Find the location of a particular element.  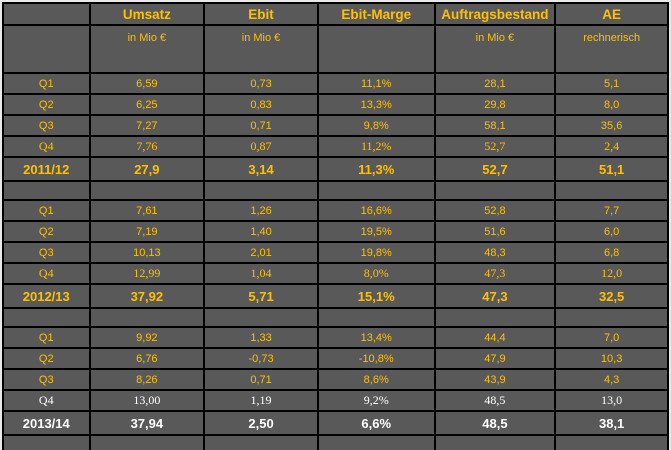

row-label-cell: 2013/14 is located at coordinates (46, 423).